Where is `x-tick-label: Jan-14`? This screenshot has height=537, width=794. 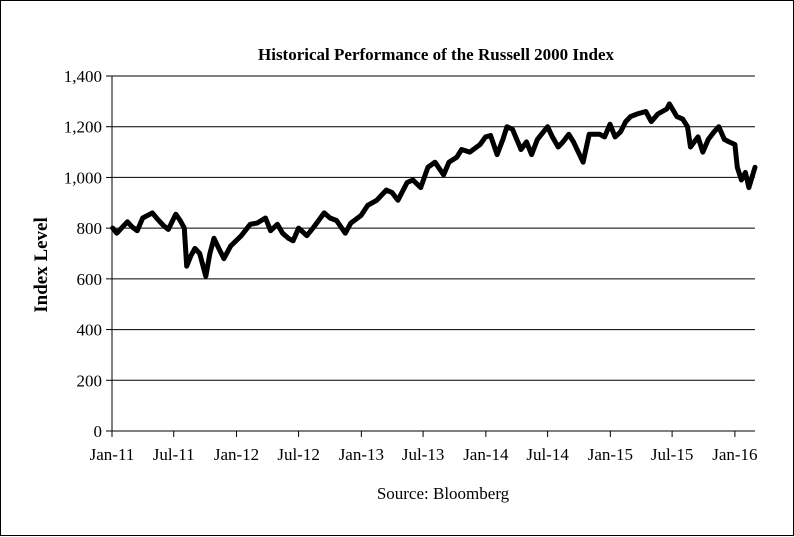 x-tick-label: Jan-14 is located at coordinates (486, 454).